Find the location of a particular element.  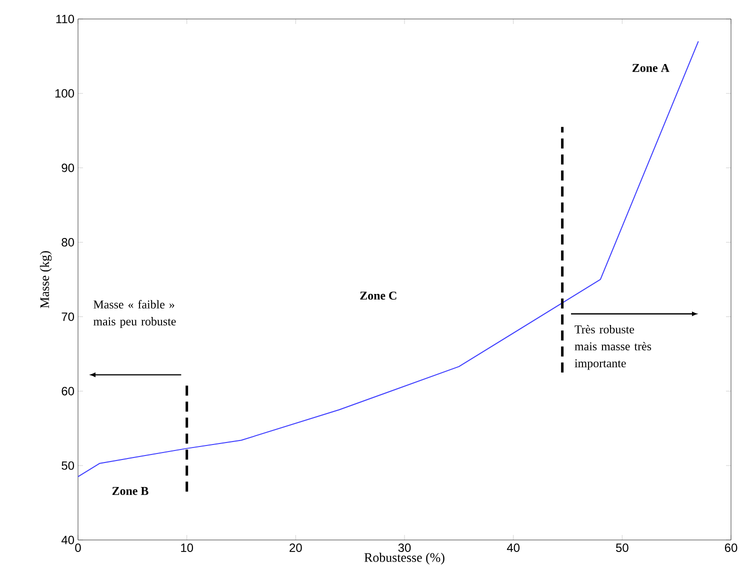

annotation: Zone A is located at coordinates (651, 68).